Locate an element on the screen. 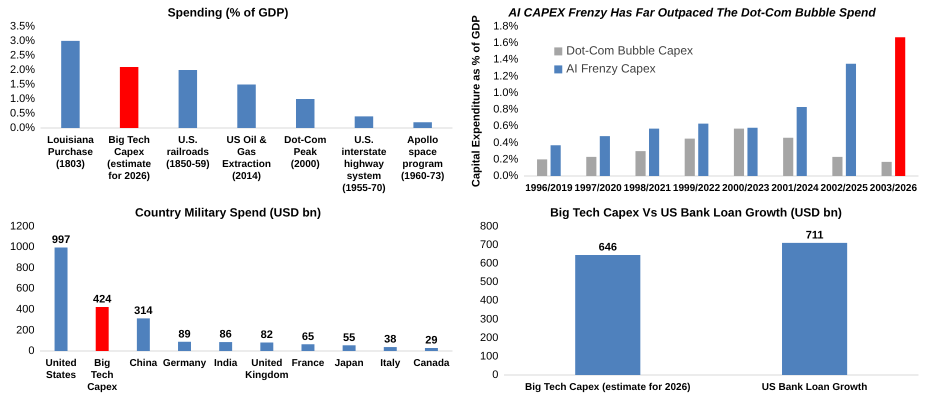 Image resolution: width=926 pixels, height=399 pixels. y-tick-label: 1000 is located at coordinates (22, 247).